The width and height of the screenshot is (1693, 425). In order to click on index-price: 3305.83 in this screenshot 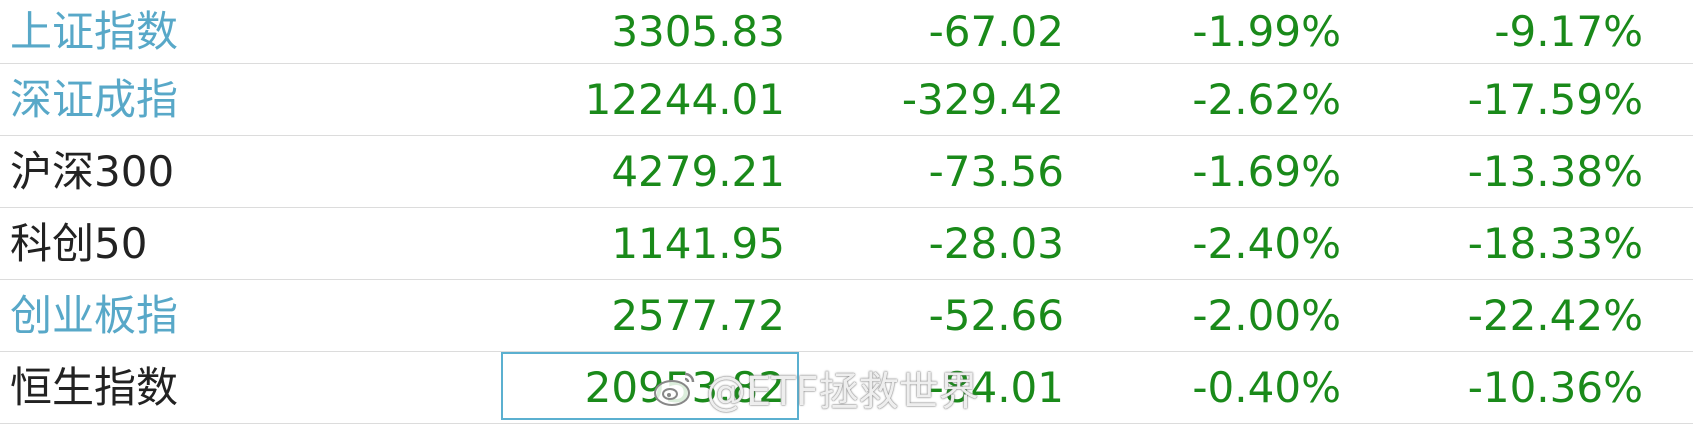, I will do `click(698, 31)`.